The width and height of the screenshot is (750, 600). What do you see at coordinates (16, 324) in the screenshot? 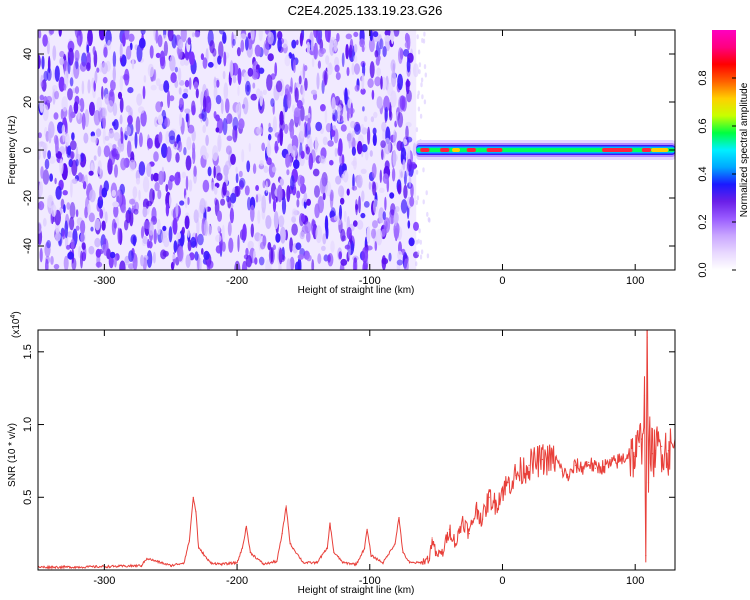
I see `snr-scale-label: (x104)` at bounding box center [16, 324].